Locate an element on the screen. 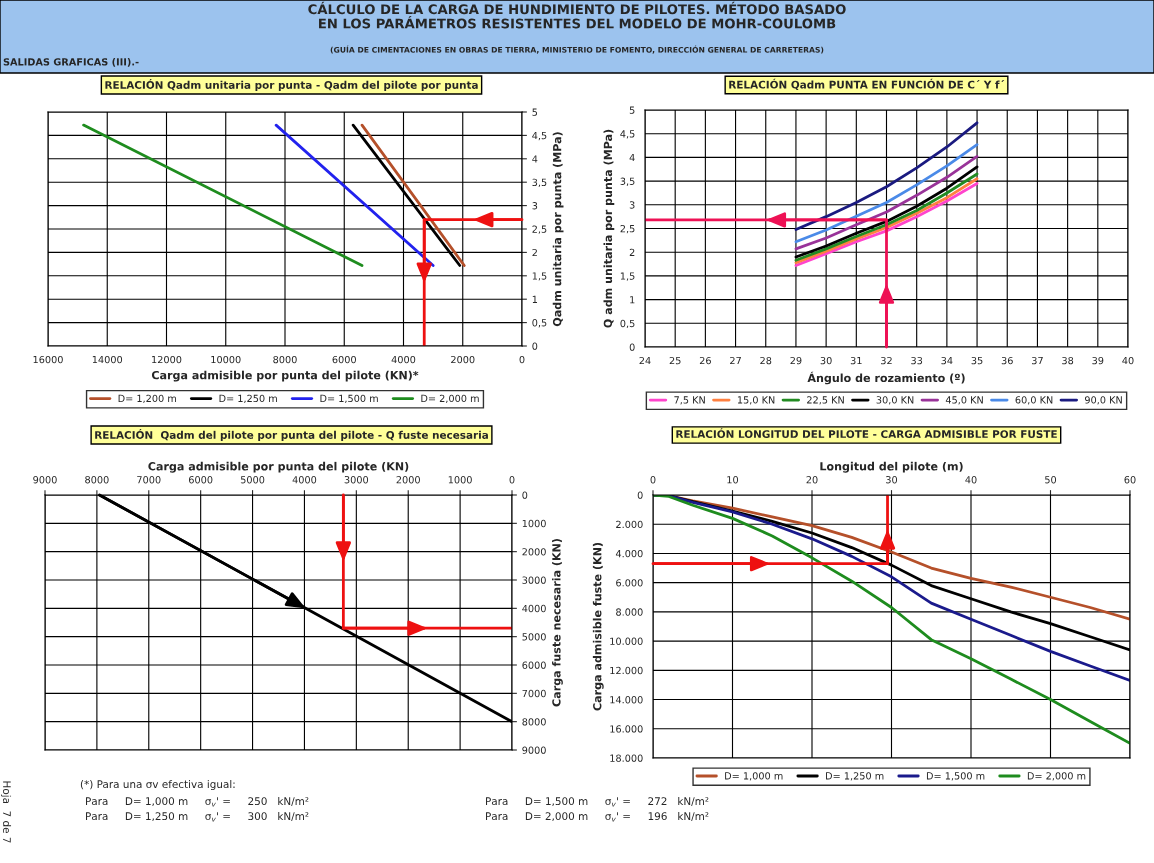 Image resolution: width=1154 pixels, height=863 pixels. chart-title: RELACIÓN Qadm unitaria por punta - Qadm del pilote por punta is located at coordinates (291, 85).